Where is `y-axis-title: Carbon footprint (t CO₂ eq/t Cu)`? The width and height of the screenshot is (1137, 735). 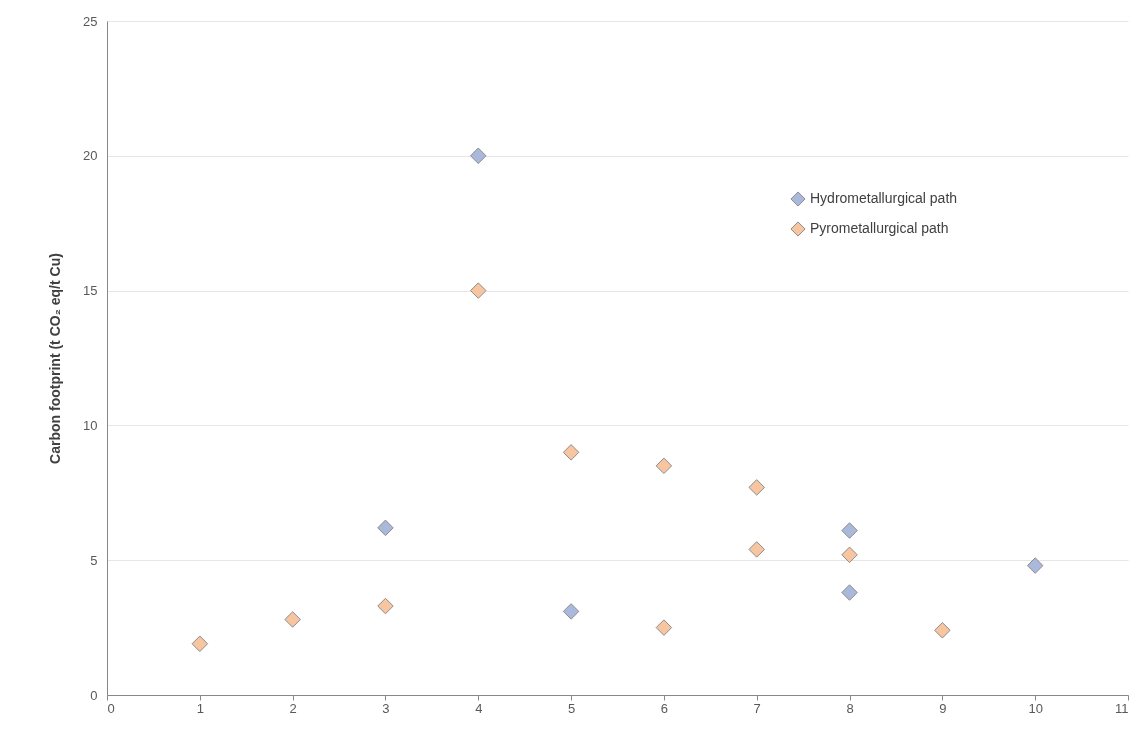 y-axis-title: Carbon footprint (t CO₂ eq/t Cu) is located at coordinates (55, 358).